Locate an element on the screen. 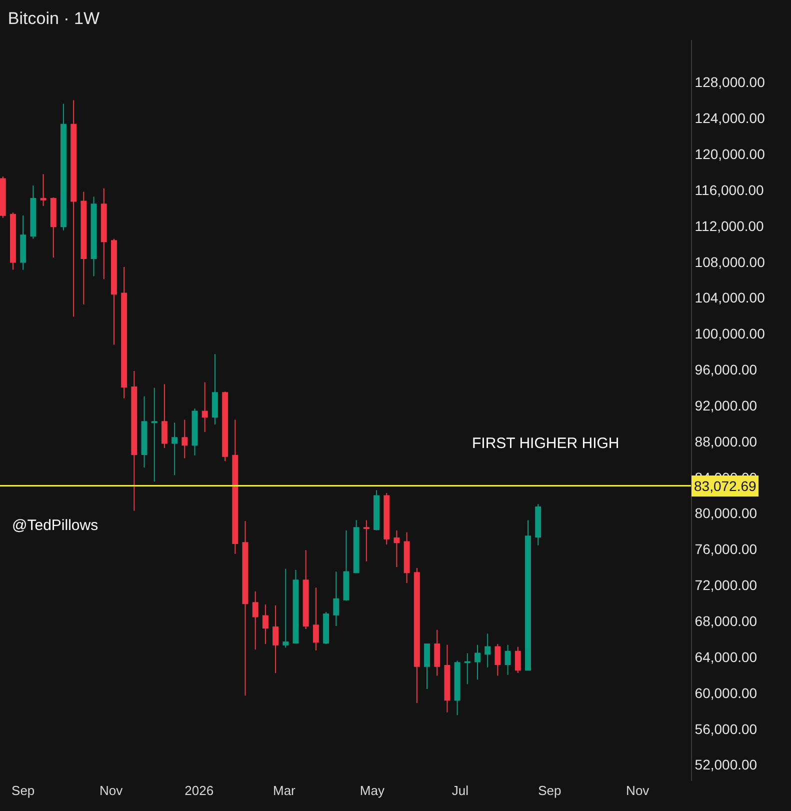 This screenshot has height=811, width=791. y-tick-label: 100,000.00 is located at coordinates (730, 334).